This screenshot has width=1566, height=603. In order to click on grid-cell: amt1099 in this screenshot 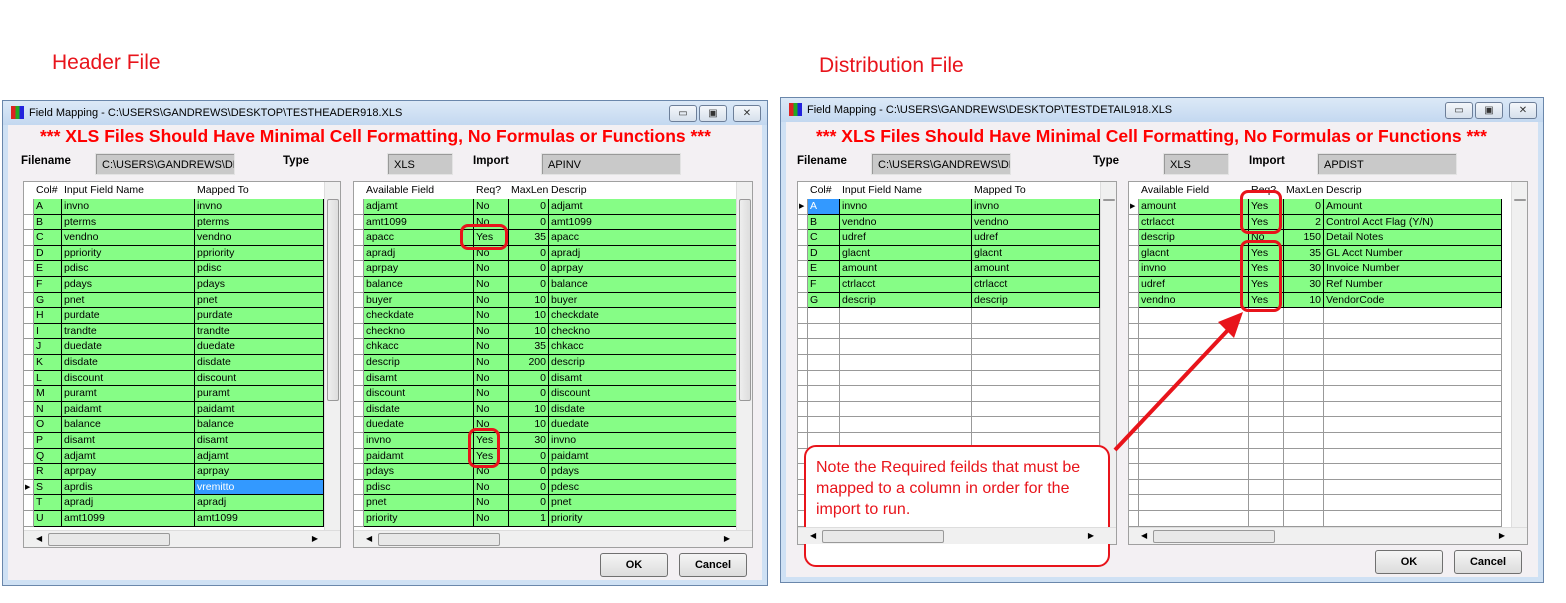, I will do `click(259, 519)`.